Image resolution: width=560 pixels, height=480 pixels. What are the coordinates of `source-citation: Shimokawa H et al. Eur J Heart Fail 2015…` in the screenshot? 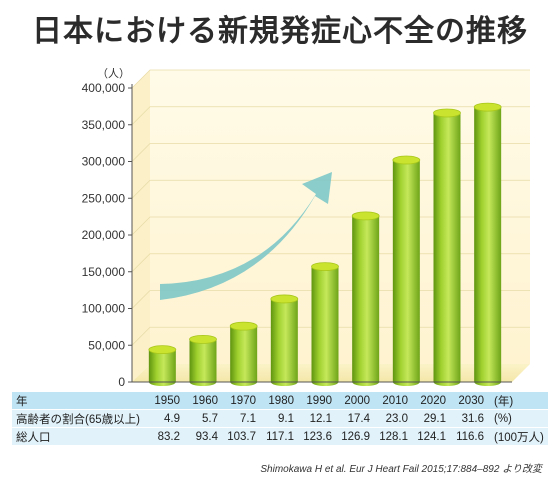 It's located at (401, 469).